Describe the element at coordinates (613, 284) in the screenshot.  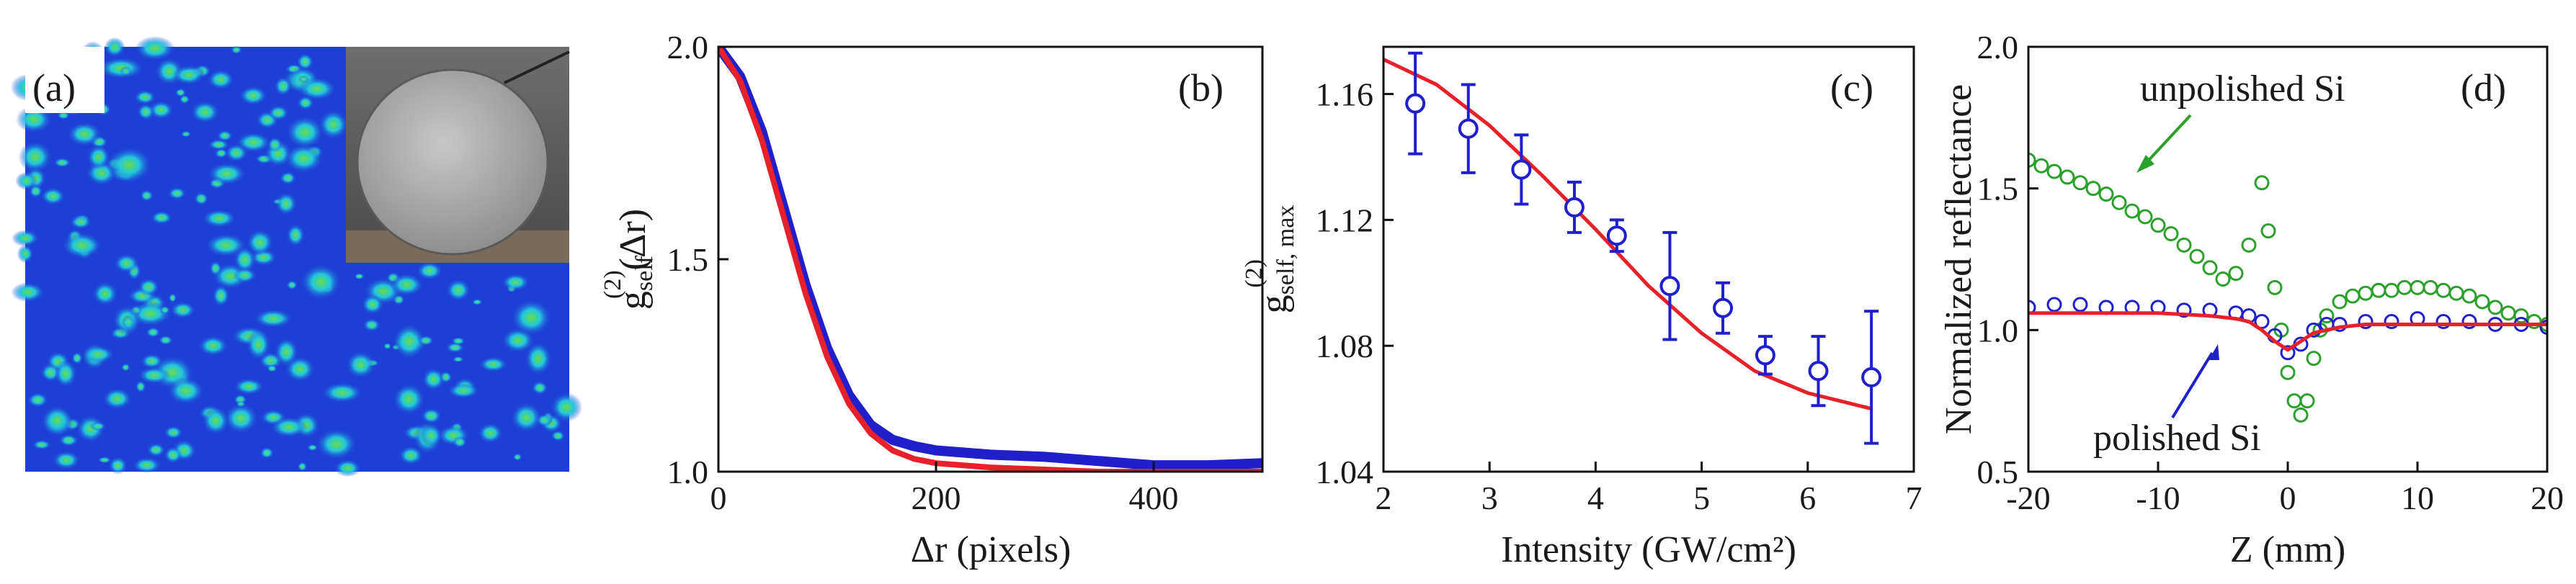
I see `y-axis-title-b-sup: (2)` at that location.